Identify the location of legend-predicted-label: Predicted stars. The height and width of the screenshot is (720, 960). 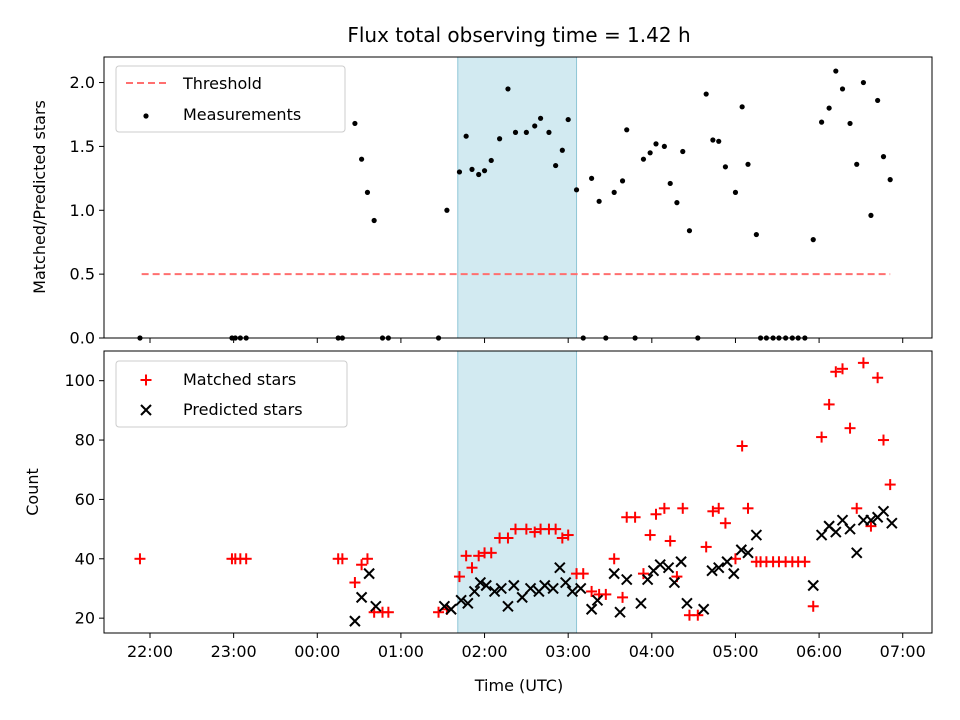
(243, 409).